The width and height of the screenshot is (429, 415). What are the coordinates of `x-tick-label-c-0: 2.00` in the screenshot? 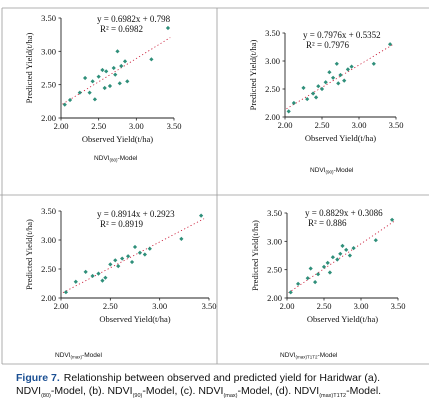 It's located at (61, 306).